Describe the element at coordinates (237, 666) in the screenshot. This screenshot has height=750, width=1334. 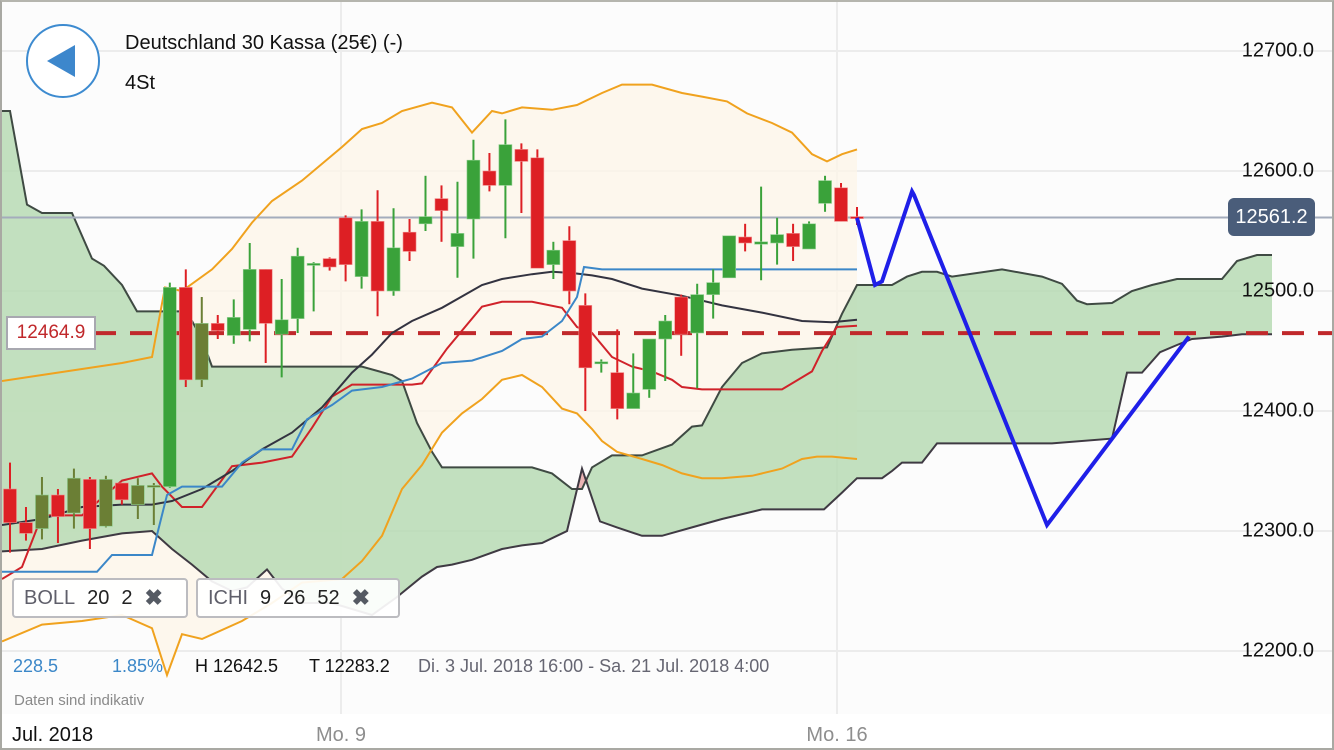
I see `high-value: H 12642.5` at that location.